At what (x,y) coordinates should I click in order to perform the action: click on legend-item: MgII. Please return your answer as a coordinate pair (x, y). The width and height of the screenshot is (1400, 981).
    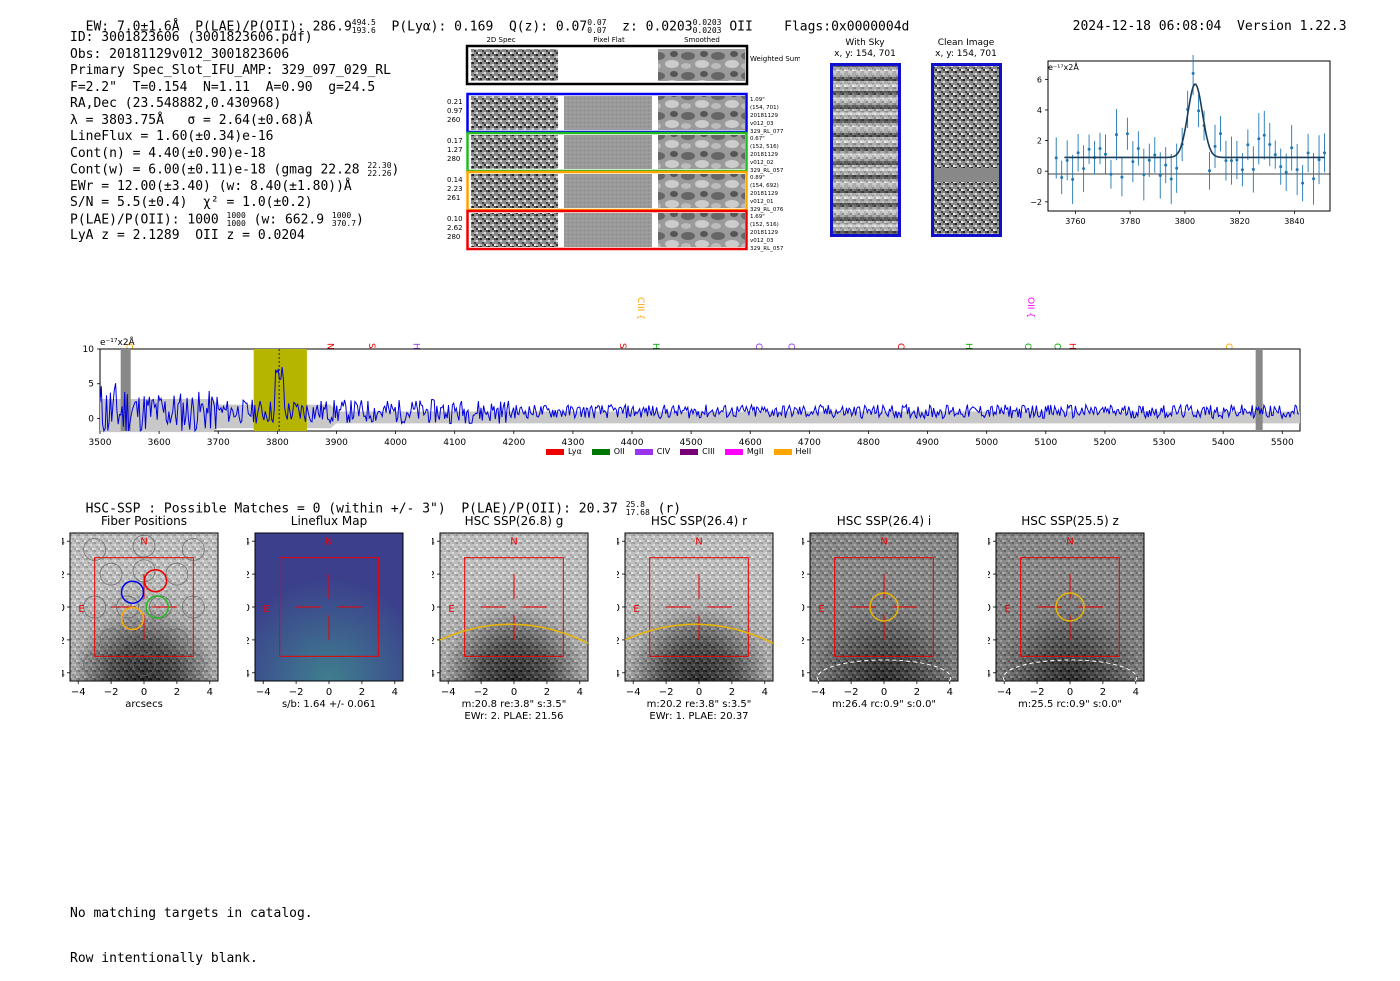
    Looking at the image, I should click on (744, 451).